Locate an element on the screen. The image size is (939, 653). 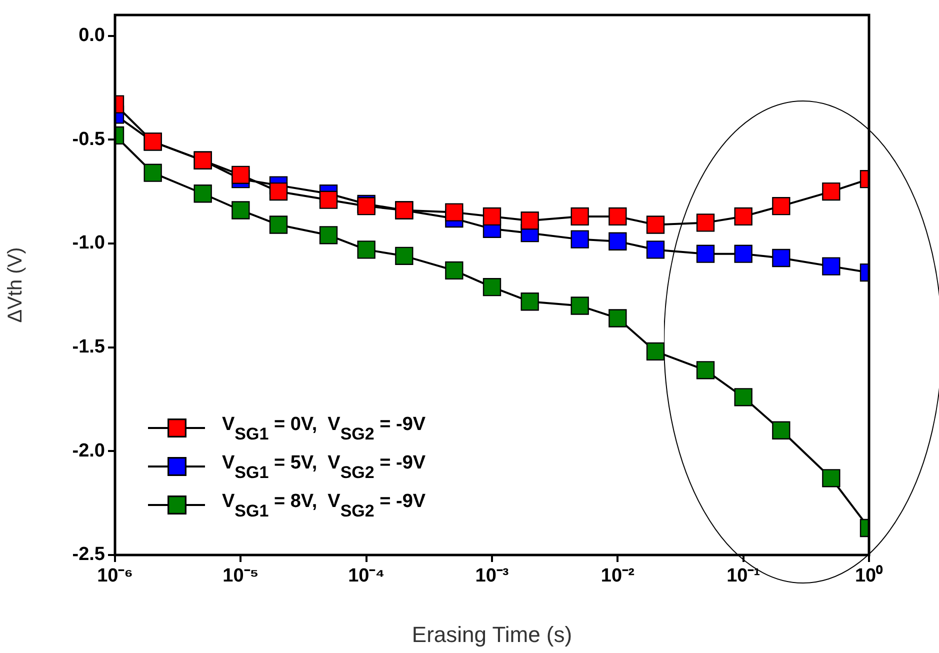
x-tick-label: 10⁻⁶ is located at coordinates (115, 576).